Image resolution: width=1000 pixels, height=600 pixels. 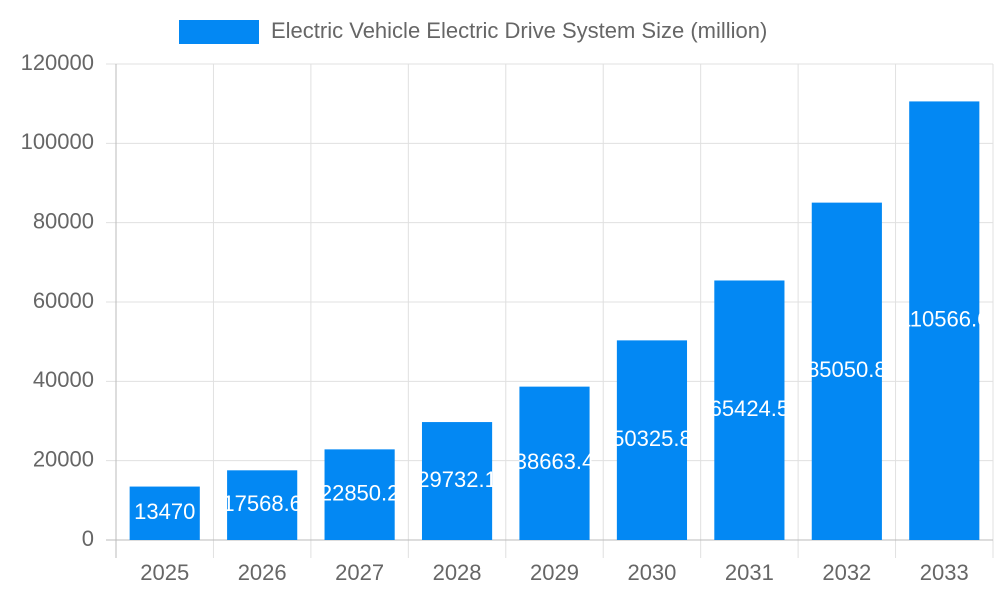 What do you see at coordinates (88, 538) in the screenshot?
I see `y-tick-label: 0` at bounding box center [88, 538].